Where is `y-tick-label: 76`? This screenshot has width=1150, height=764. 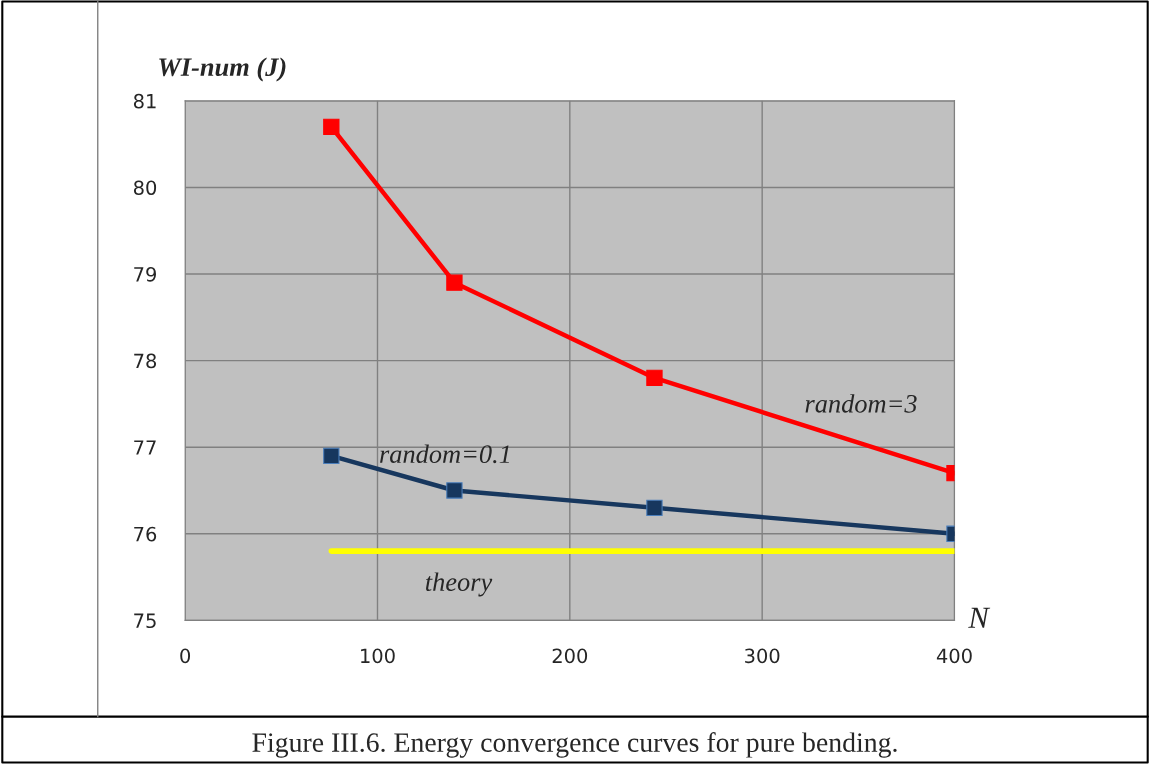
y-tick-label: 76 is located at coordinates (145, 534).